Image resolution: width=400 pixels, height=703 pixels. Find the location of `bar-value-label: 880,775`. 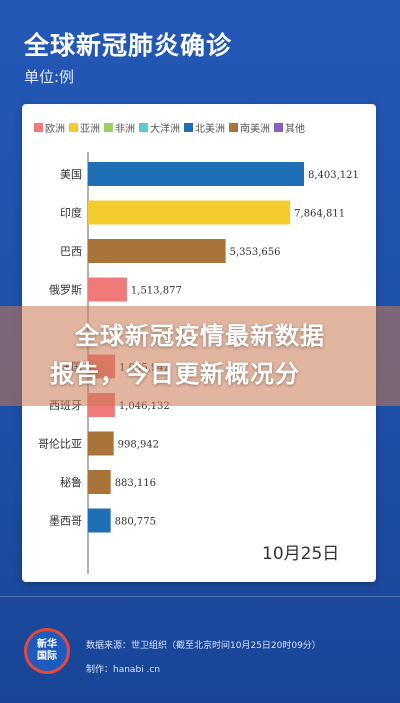

bar-value-label: 880,775 is located at coordinates (135, 522).